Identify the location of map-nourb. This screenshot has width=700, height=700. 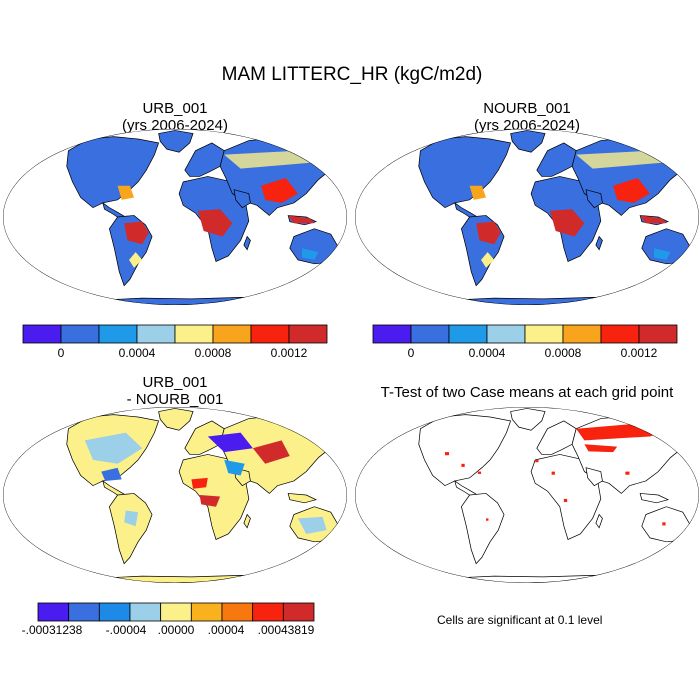
(527, 217).